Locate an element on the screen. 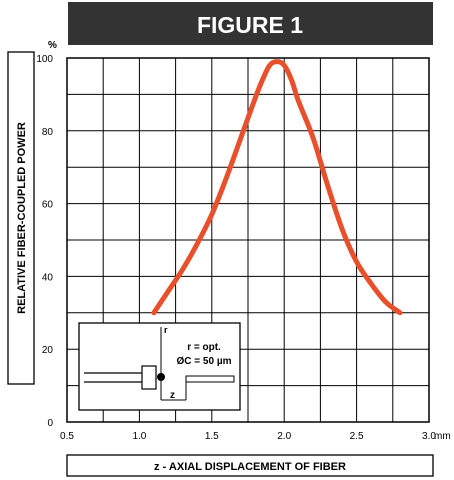 This screenshot has width=454, height=480. x-axis-label: z - AXIAL DISPLACEMENT OF FIBER is located at coordinates (250, 467).